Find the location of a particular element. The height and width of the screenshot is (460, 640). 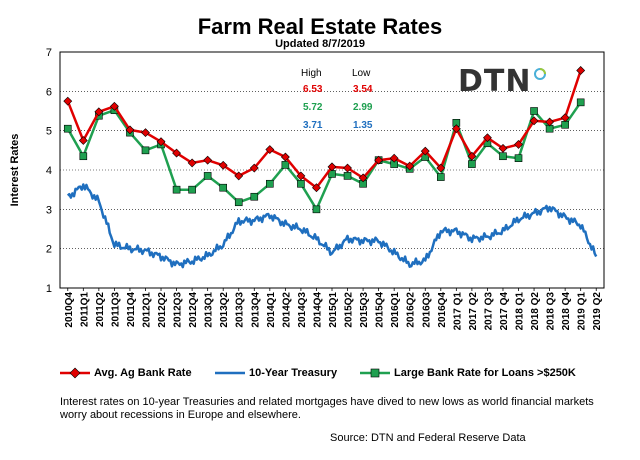

dtn-logo-dot-icon is located at coordinates (540, 74).